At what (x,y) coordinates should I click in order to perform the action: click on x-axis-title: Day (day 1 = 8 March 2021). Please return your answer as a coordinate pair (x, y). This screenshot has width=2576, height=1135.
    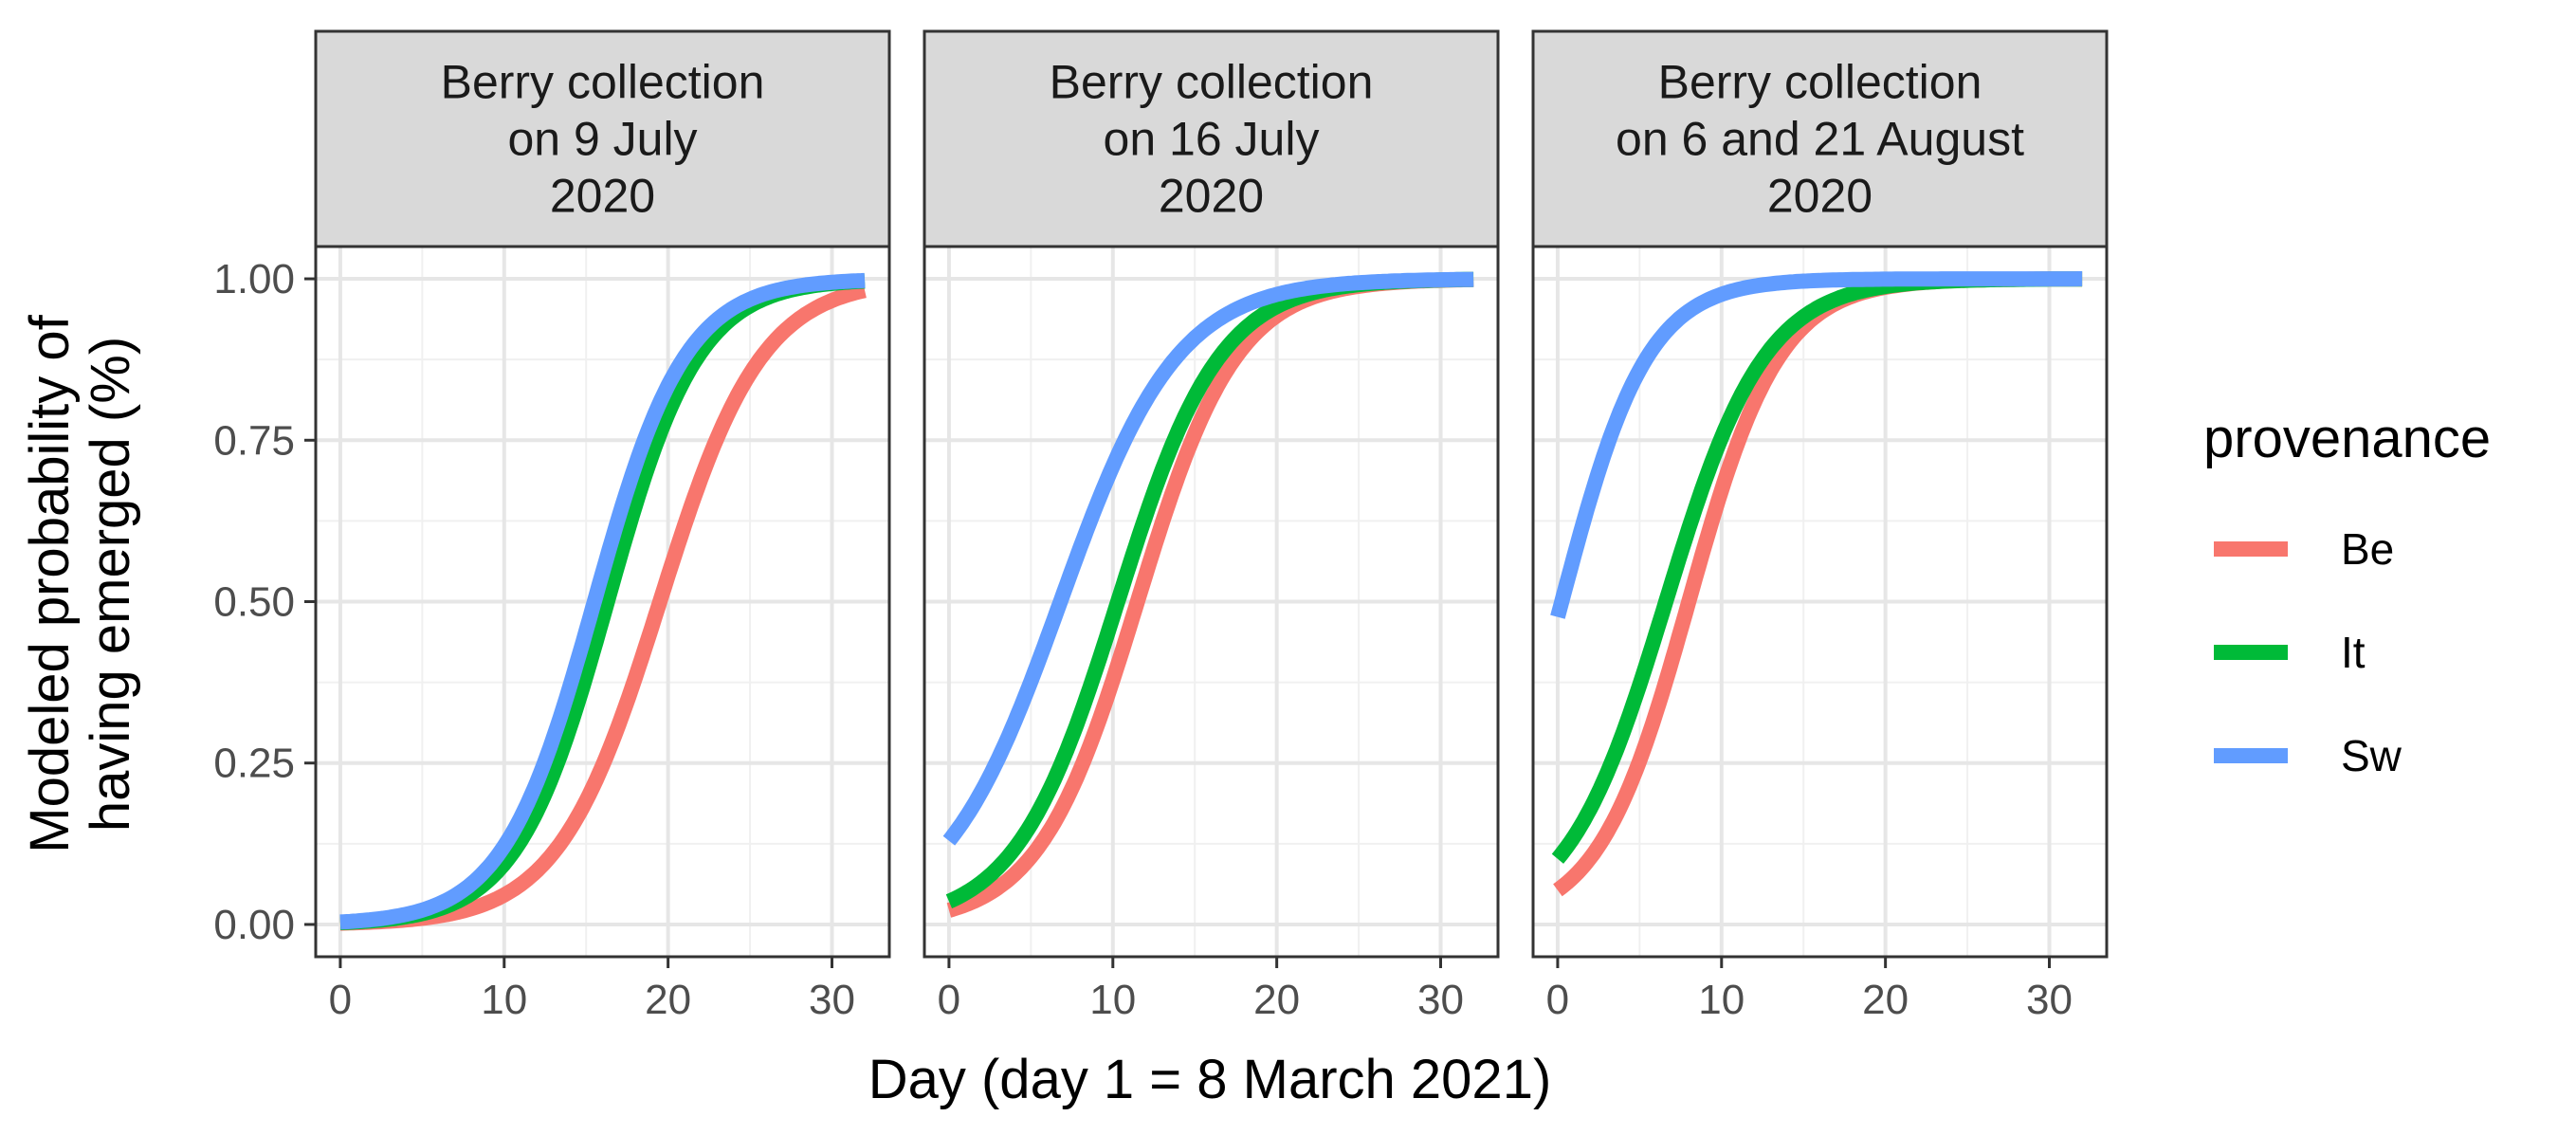
    Looking at the image, I should click on (1210, 1079).